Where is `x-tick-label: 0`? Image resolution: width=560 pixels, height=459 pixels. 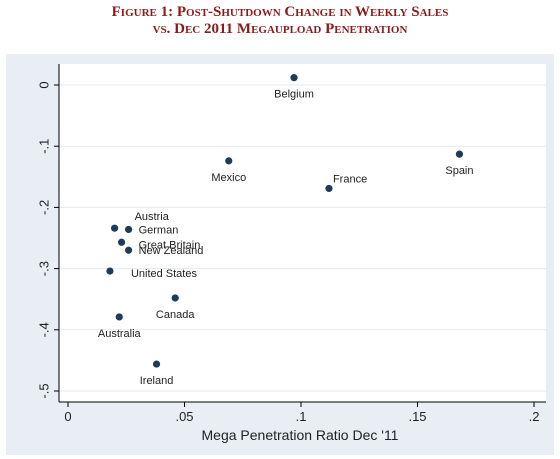 x-tick-label: 0 is located at coordinates (67, 416).